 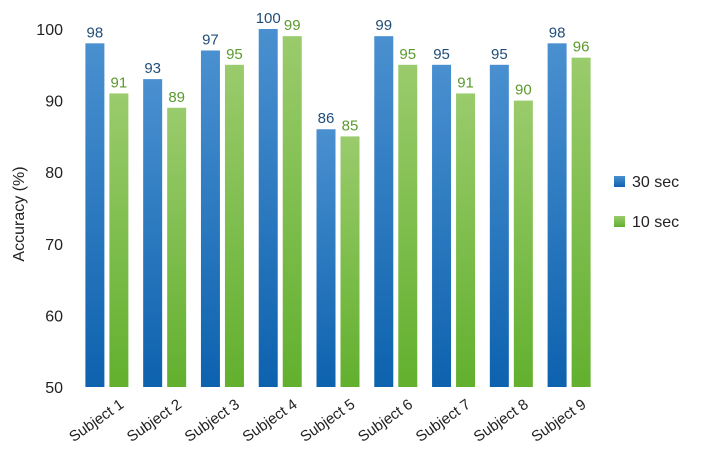 I want to click on y-axis-title: Accuracy (%), so click(x=19, y=213).